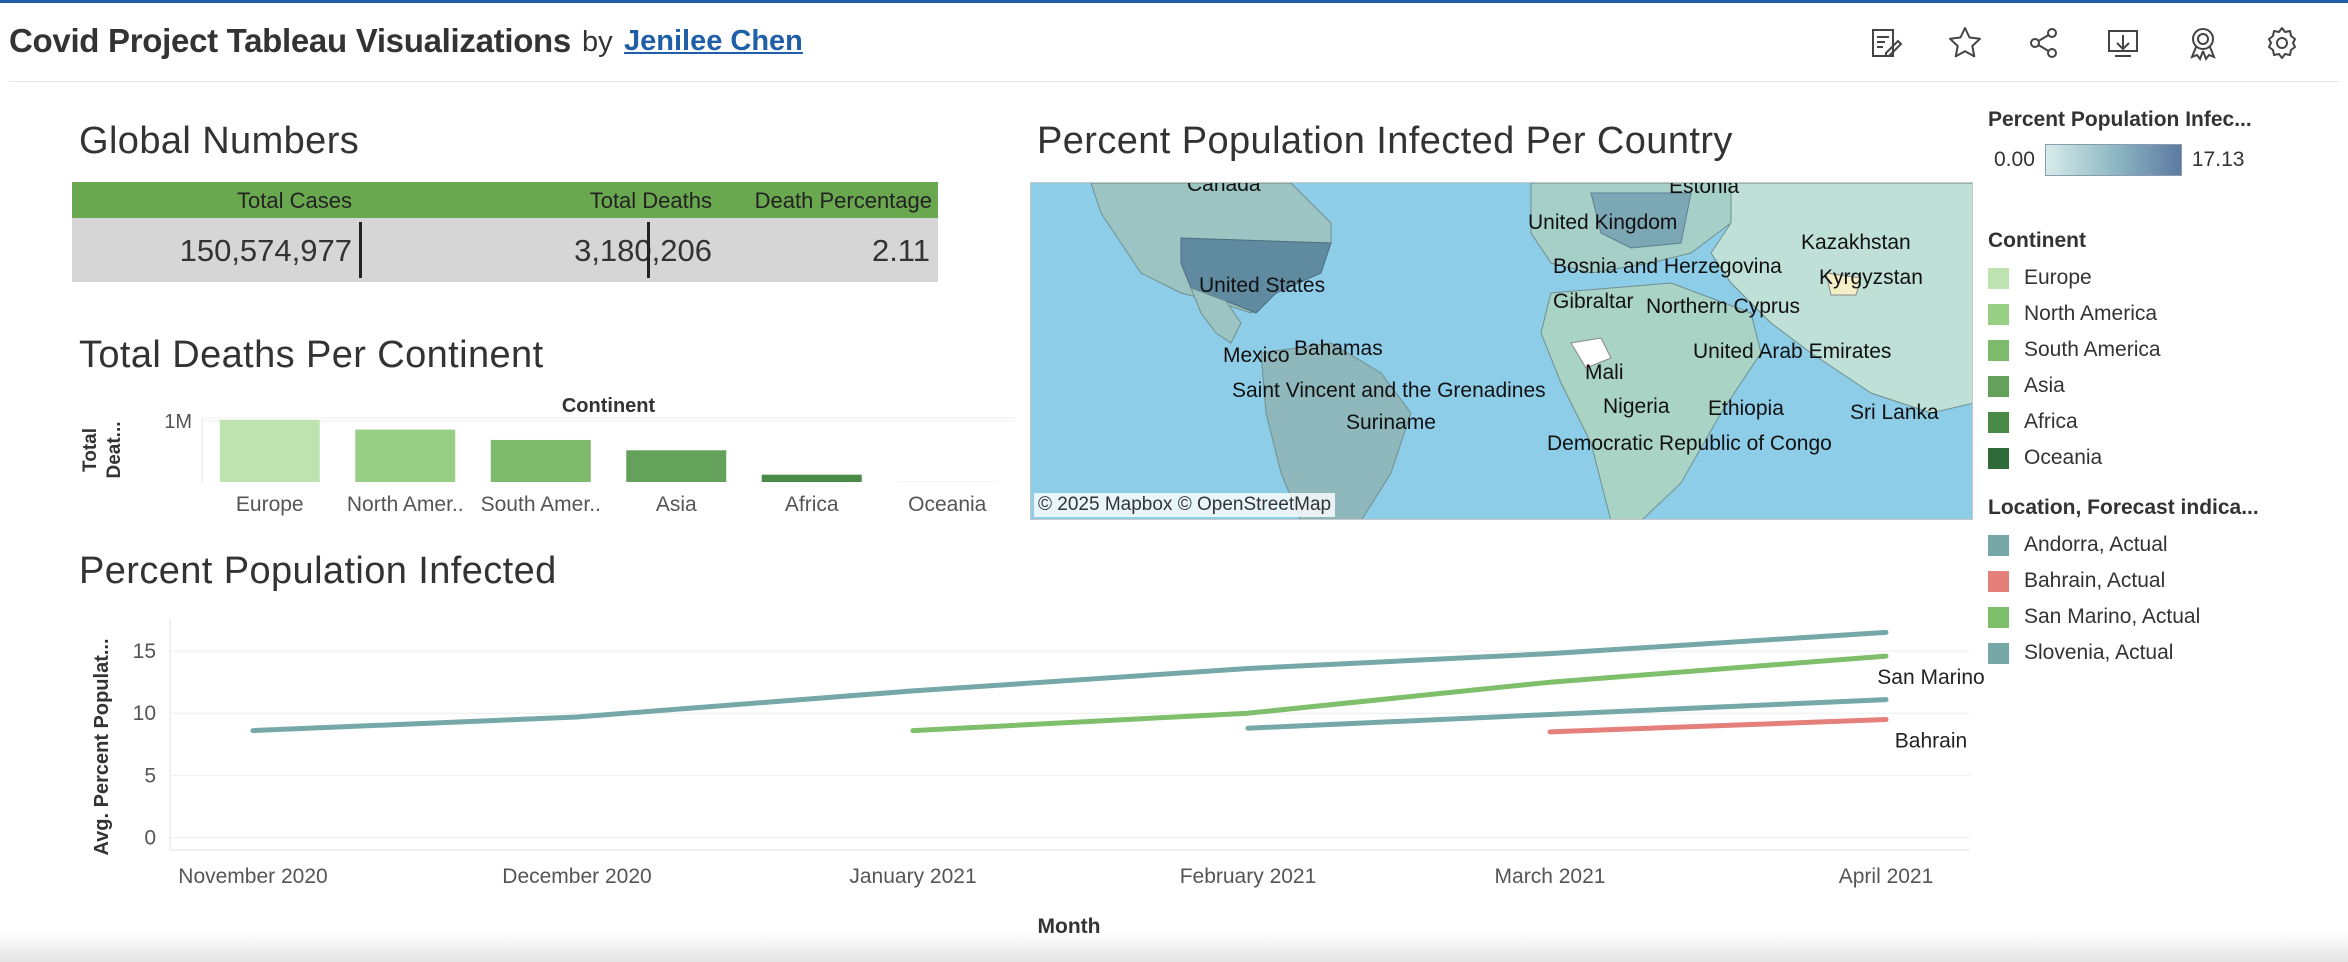  What do you see at coordinates (2112, 616) in the screenshot?
I see `legend-label: San Marino, Actual` at bounding box center [2112, 616].